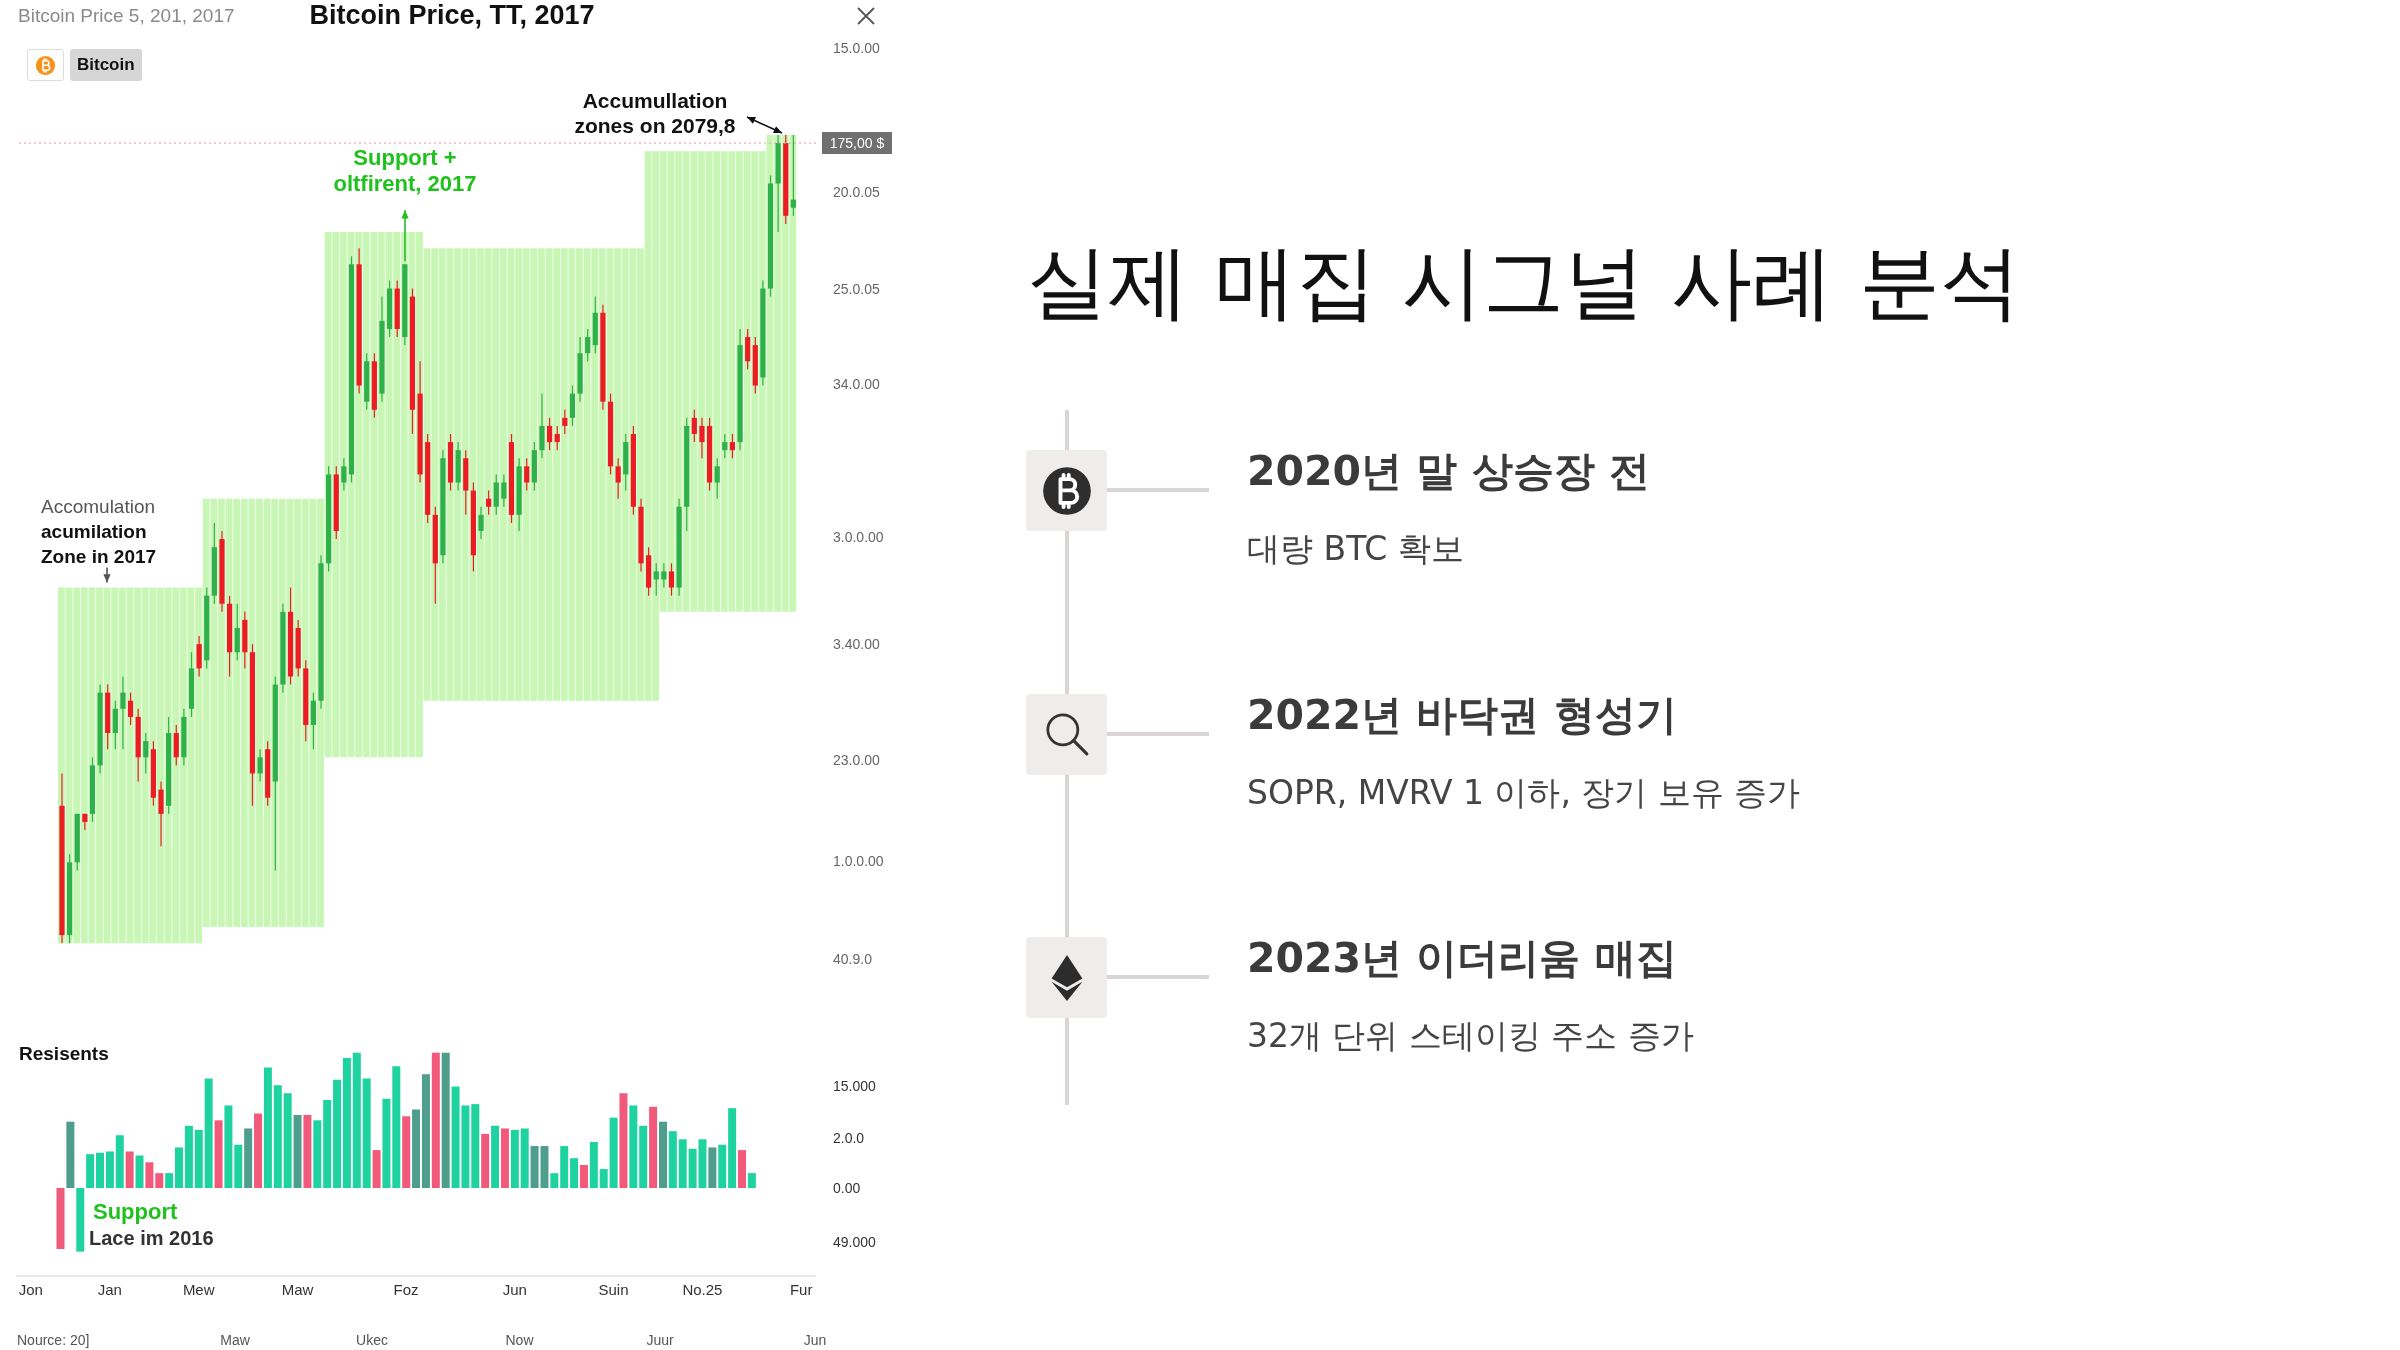 The width and height of the screenshot is (2400, 1350). What do you see at coordinates (660, 1340) in the screenshot?
I see `text: Juur` at bounding box center [660, 1340].